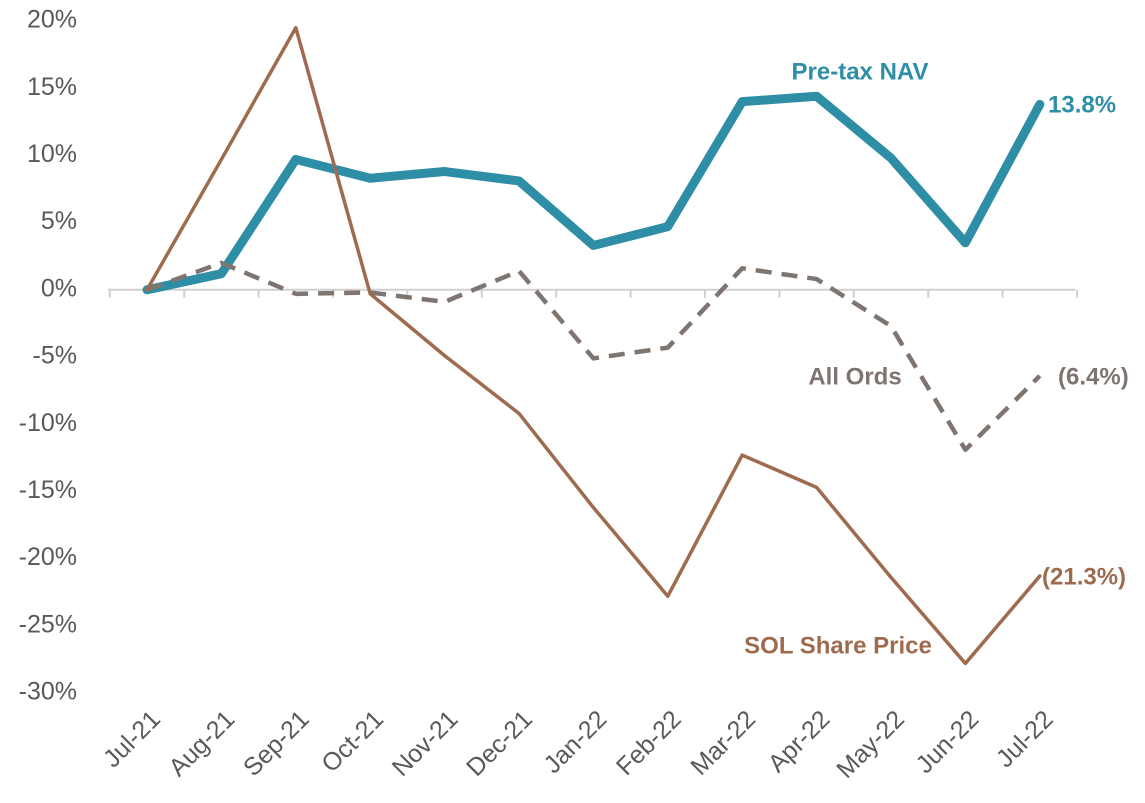  I want to click on x-tick-label: Mar-22, so click(723, 743).